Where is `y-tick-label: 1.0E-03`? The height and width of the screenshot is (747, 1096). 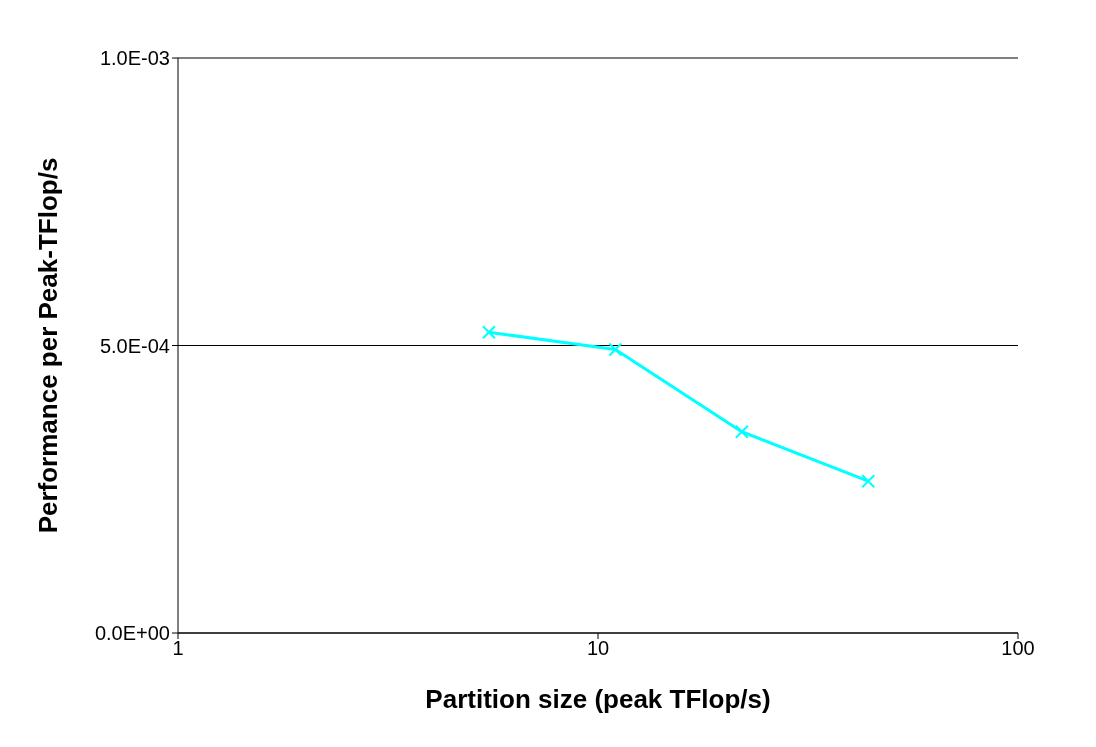 y-tick-label: 1.0E-03 is located at coordinates (134, 58).